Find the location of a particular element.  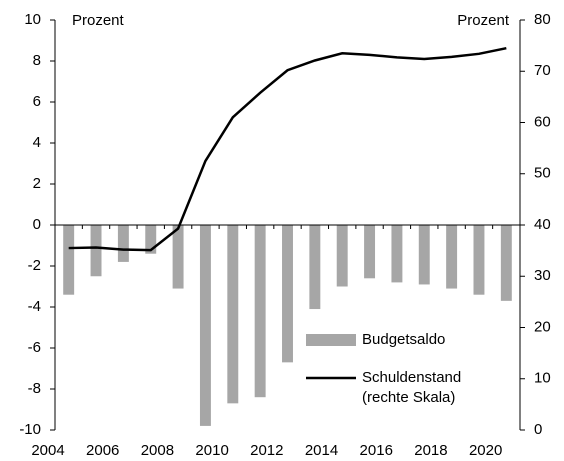

y2-tick-label: 50 is located at coordinates (542, 173).